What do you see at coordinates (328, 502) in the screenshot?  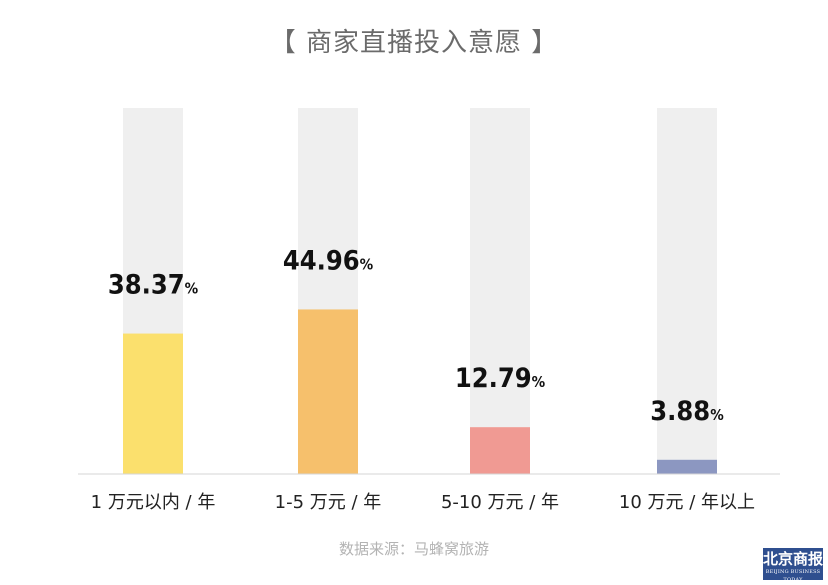 I see `category-label: 1-5 万元 / 年` at bounding box center [328, 502].